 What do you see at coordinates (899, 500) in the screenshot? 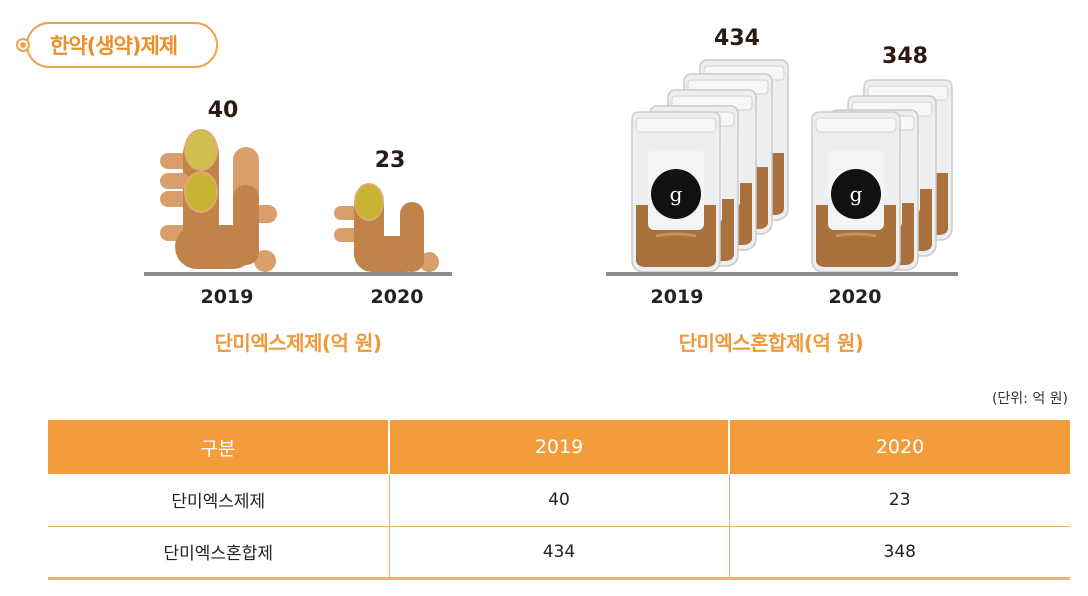
I see `cell-2020: 23` at bounding box center [899, 500].